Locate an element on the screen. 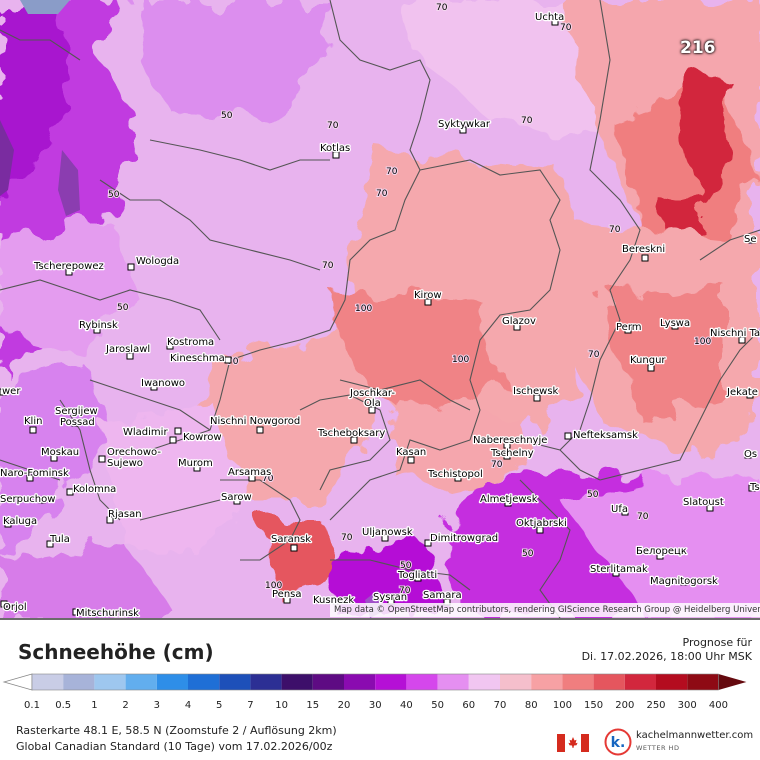  city-label: Lyswa is located at coordinates (675, 323).